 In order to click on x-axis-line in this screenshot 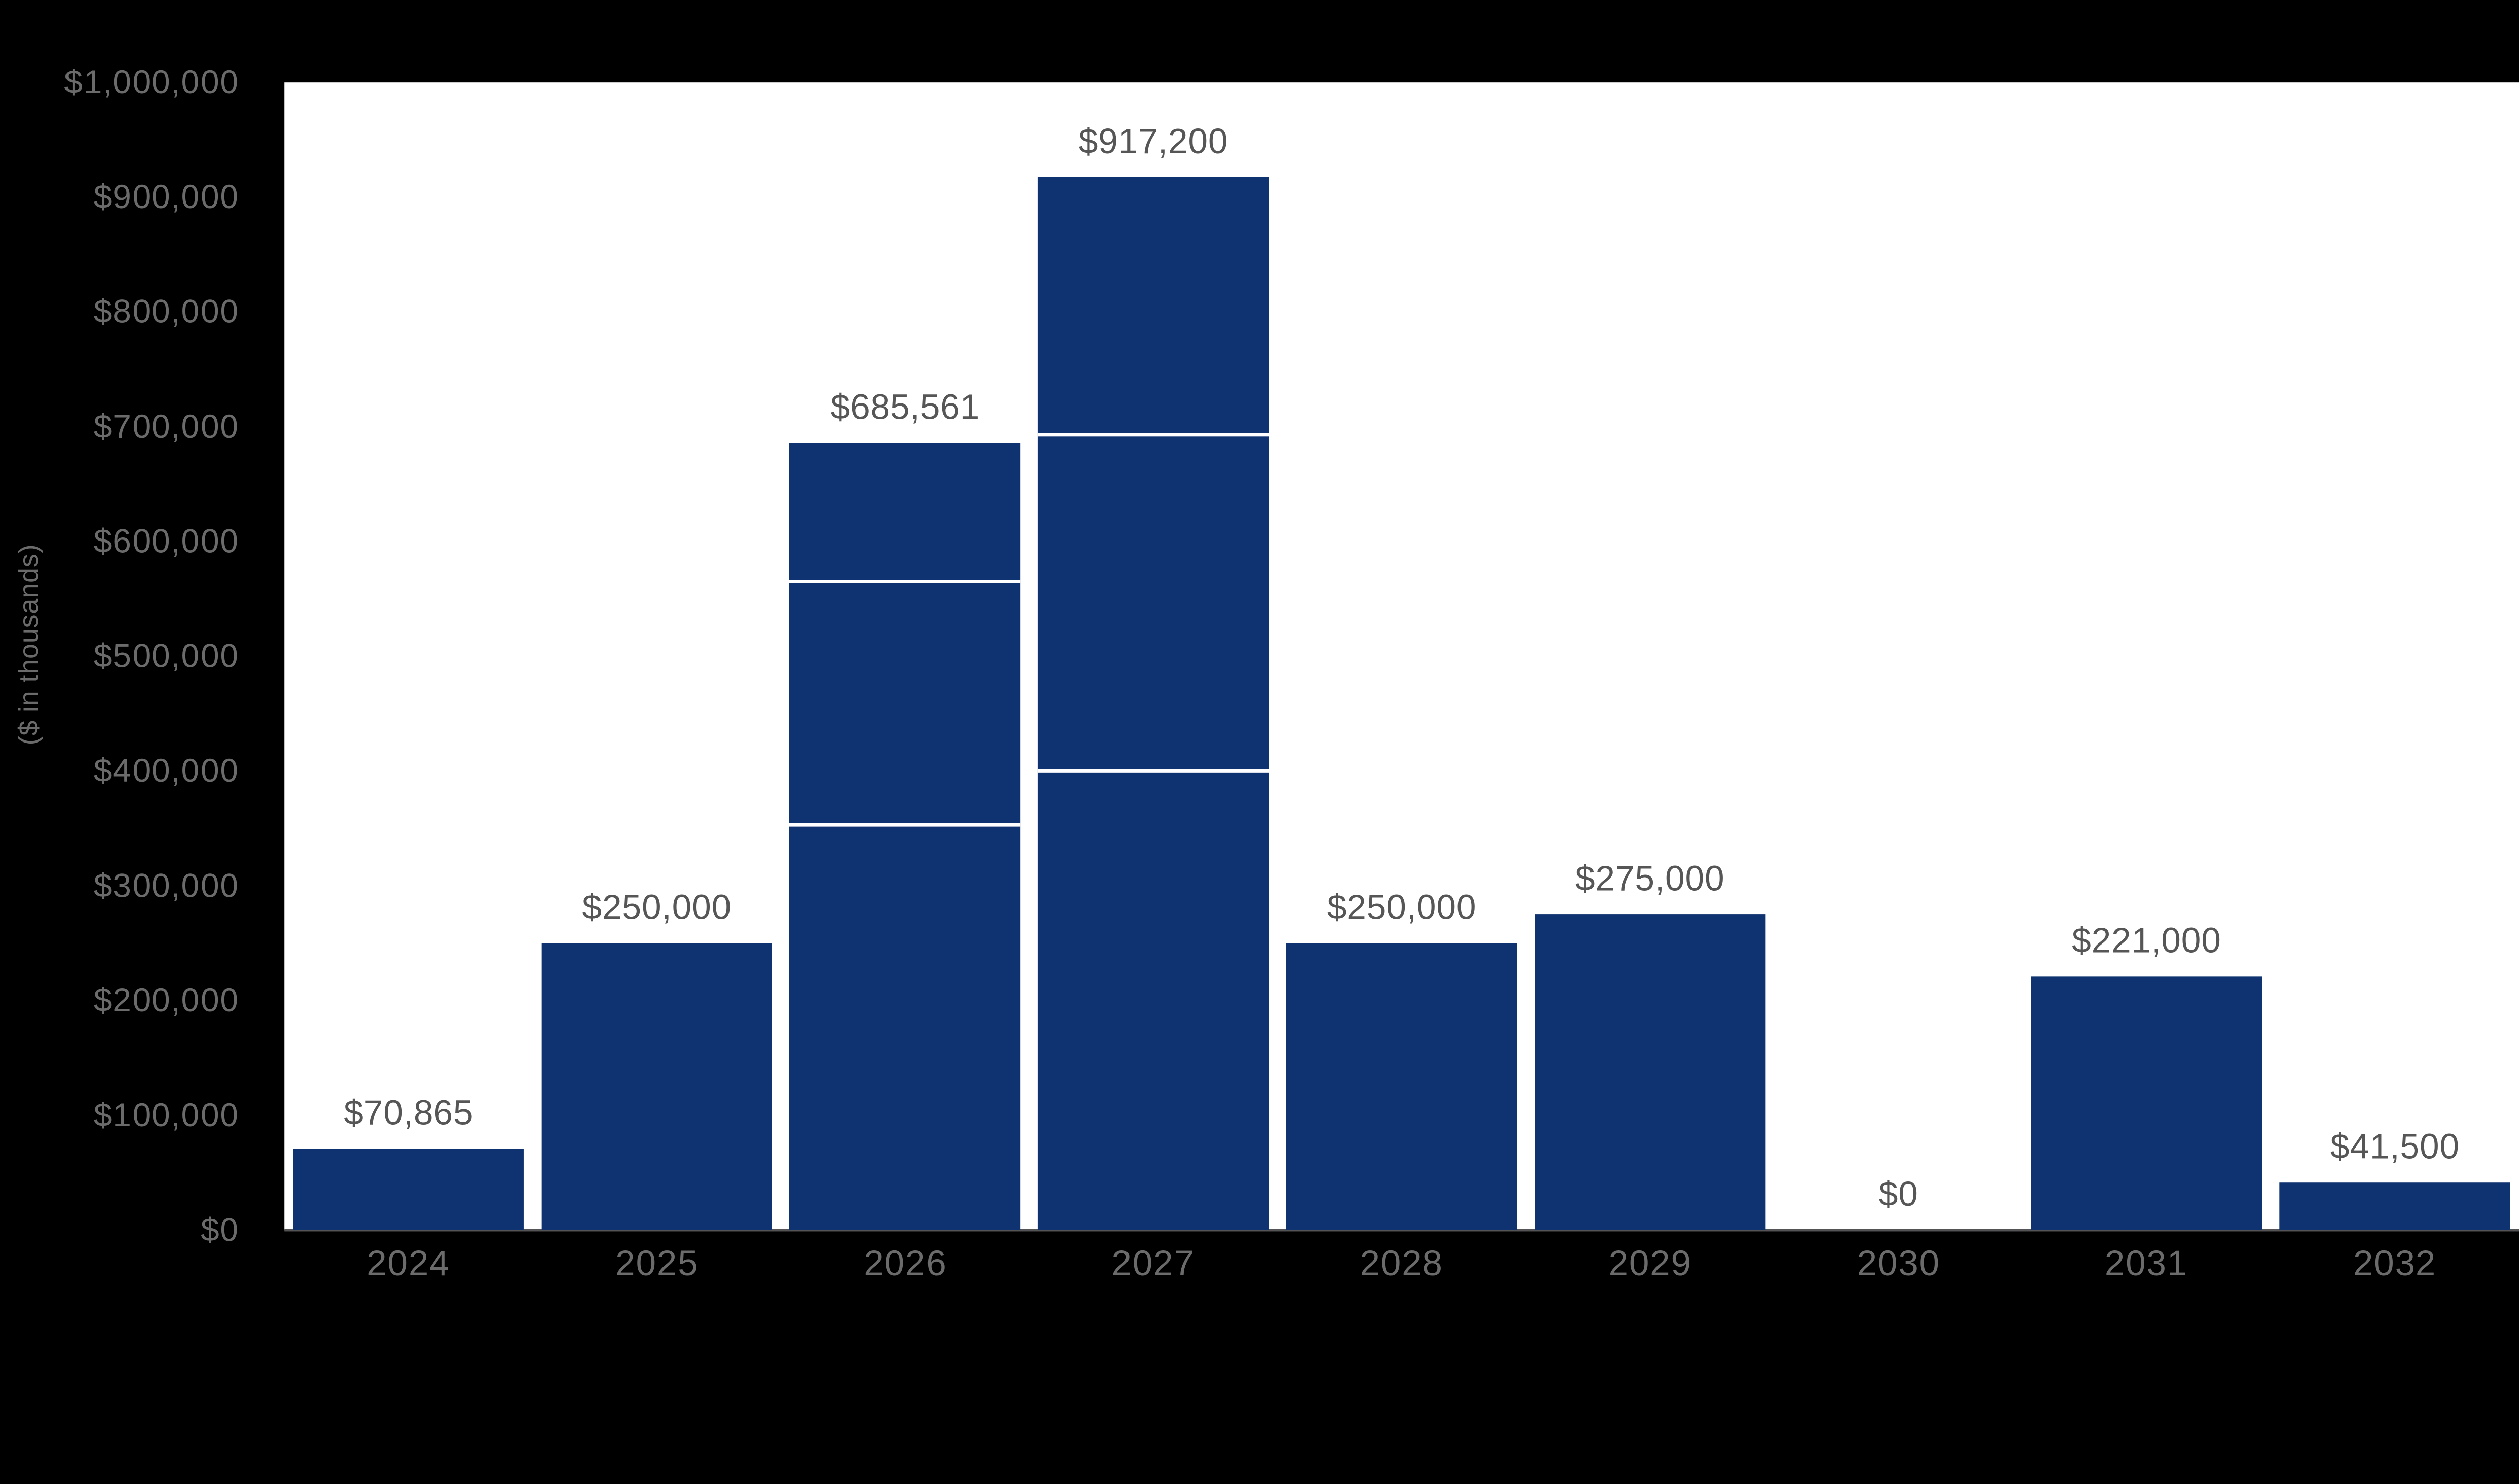, I will do `click(1401, 1230)`.